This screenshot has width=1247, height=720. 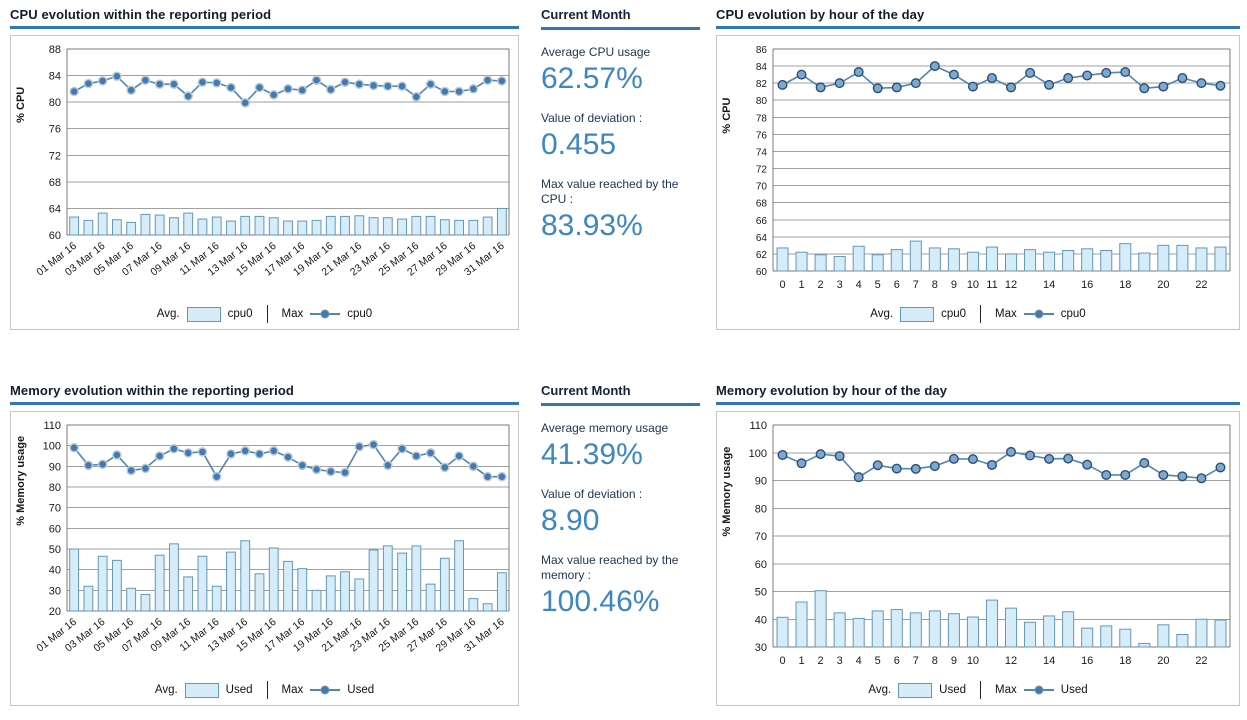 What do you see at coordinates (840, 285) in the screenshot?
I see `svg-text: 3` at bounding box center [840, 285].